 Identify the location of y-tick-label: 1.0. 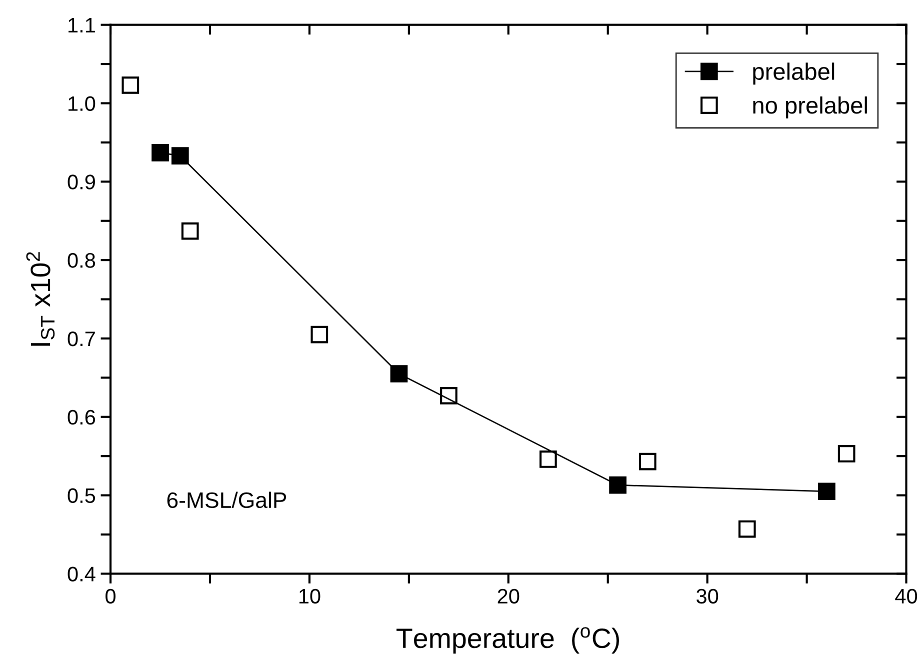
(82, 103).